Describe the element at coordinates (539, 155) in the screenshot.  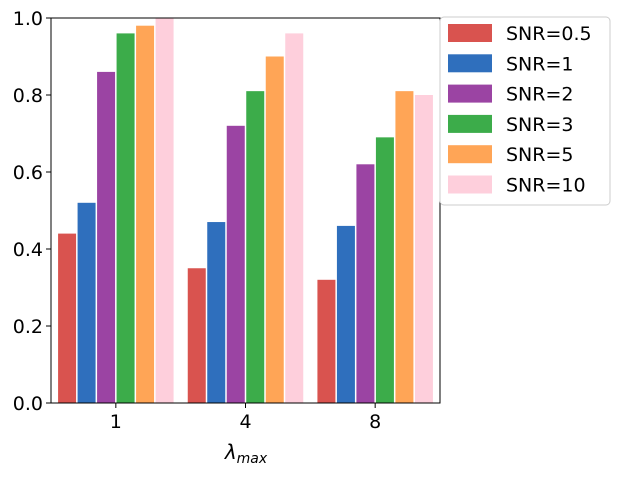
I see `legend-label: SNR=5` at that location.